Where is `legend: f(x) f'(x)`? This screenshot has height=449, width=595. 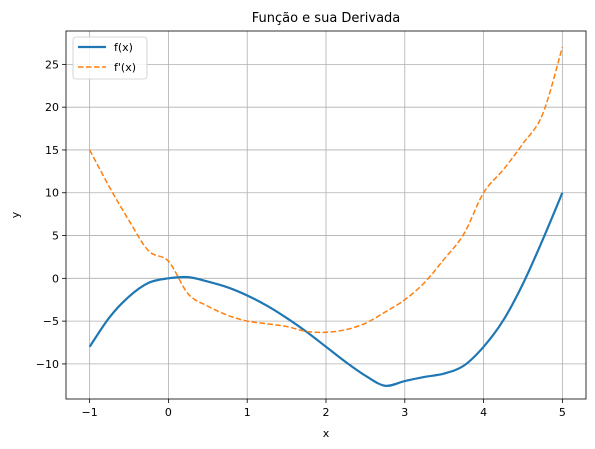
legend: f(x) f'(x) is located at coordinates (110, 58).